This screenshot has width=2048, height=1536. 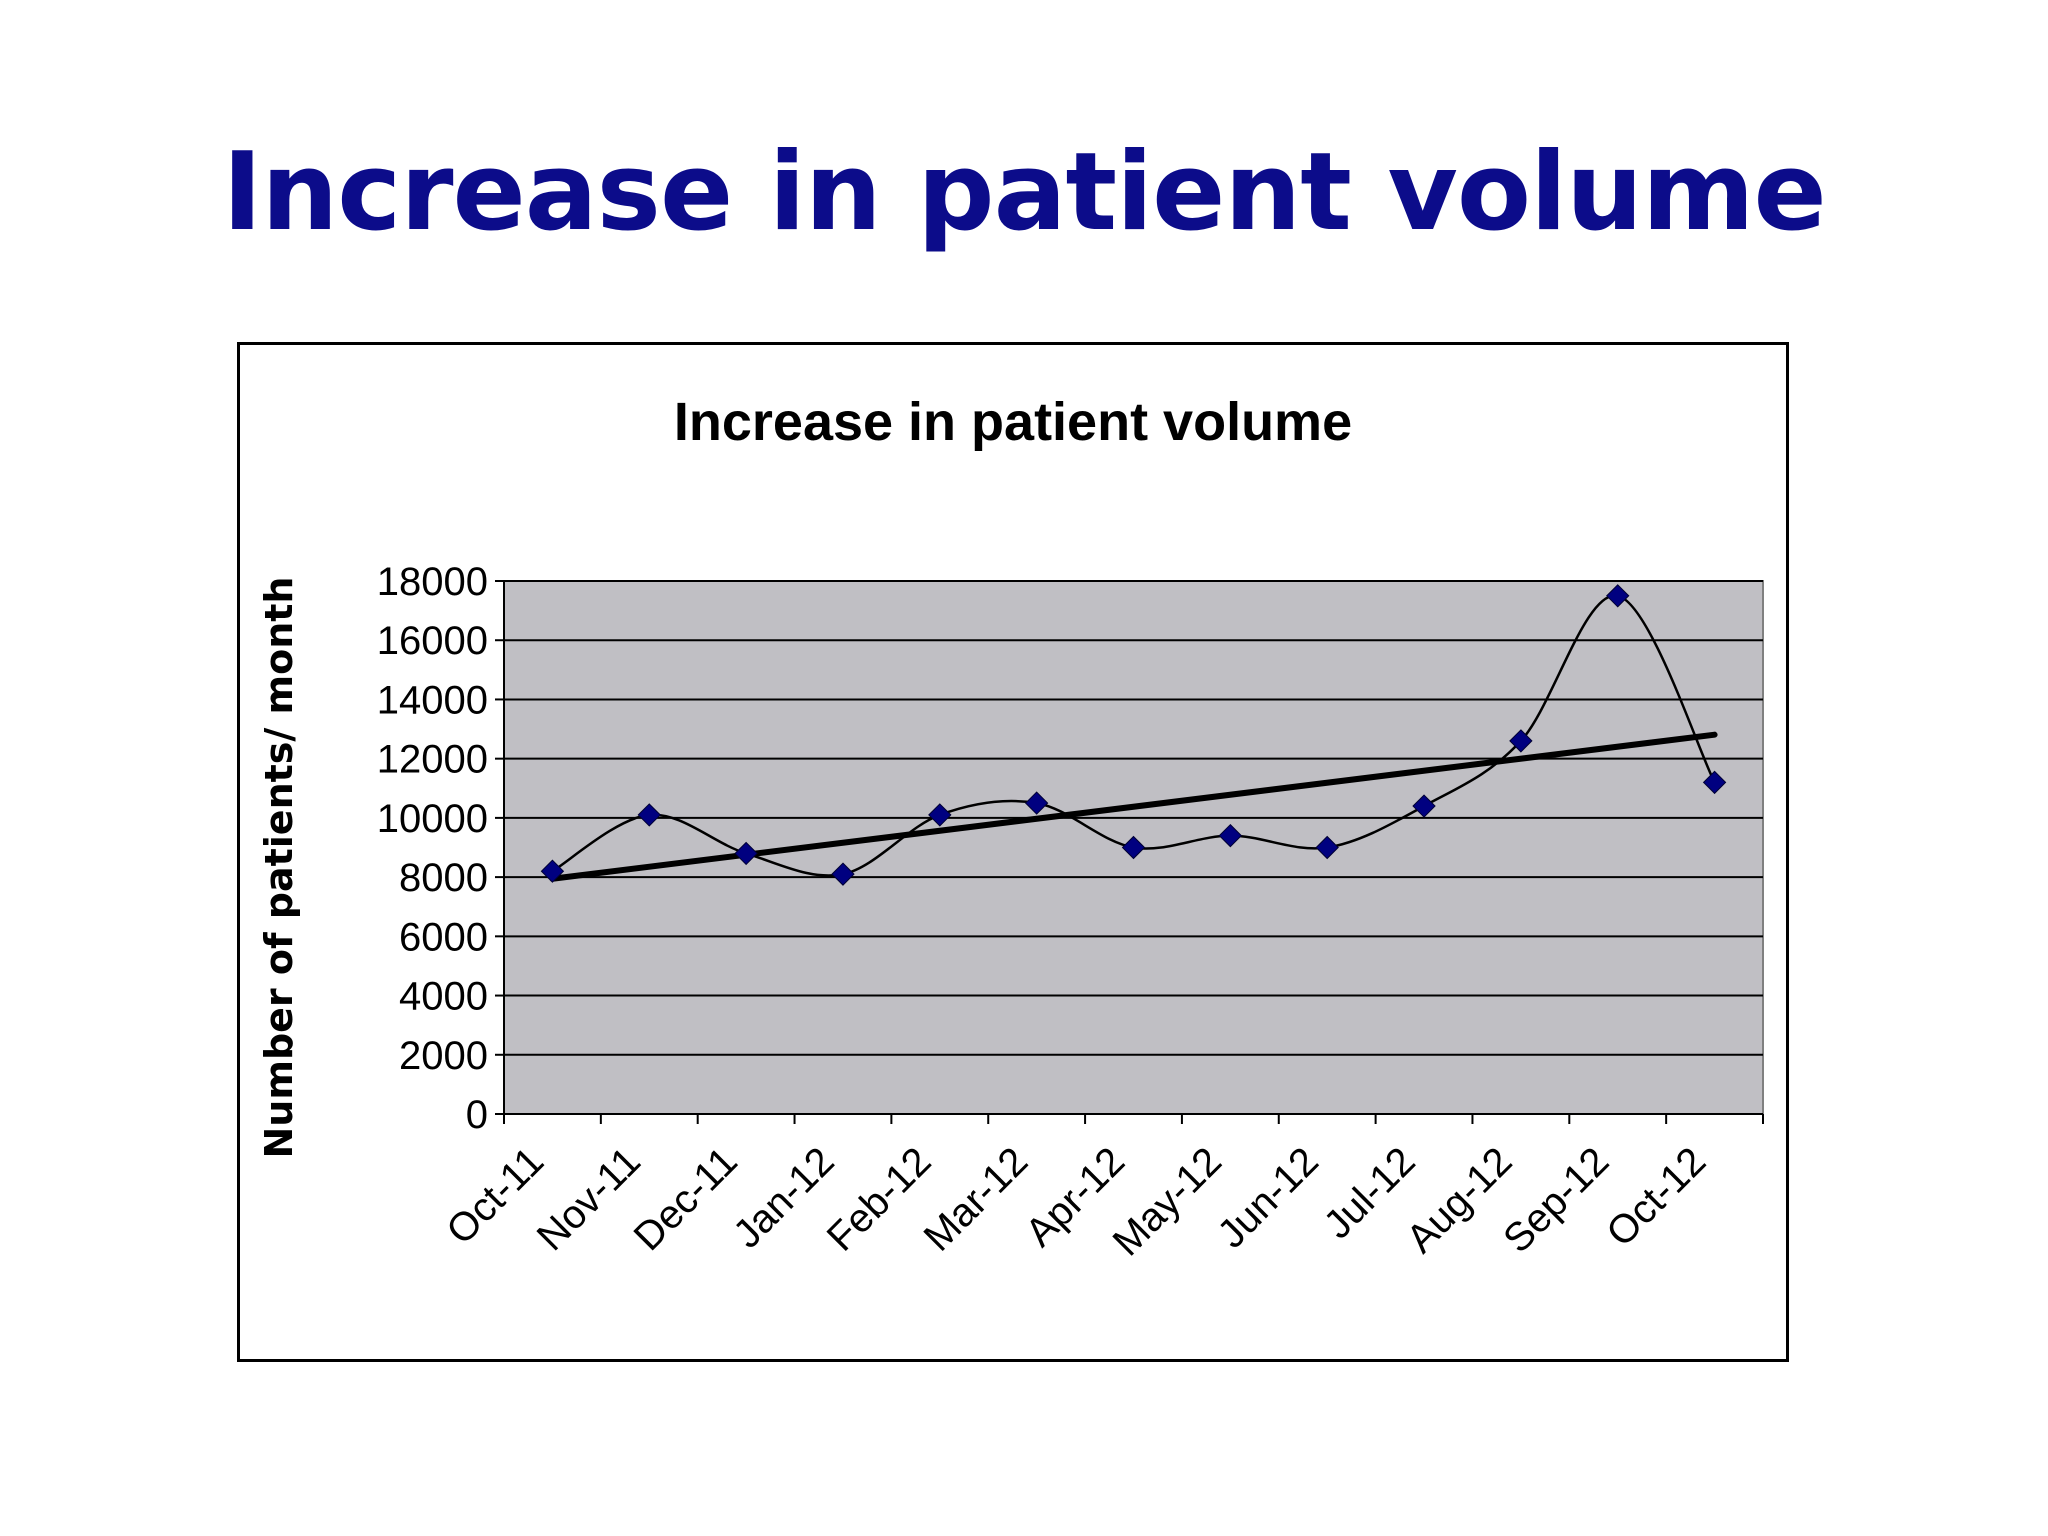 I want to click on y-tick-label: 6000, so click(x=443, y=937).